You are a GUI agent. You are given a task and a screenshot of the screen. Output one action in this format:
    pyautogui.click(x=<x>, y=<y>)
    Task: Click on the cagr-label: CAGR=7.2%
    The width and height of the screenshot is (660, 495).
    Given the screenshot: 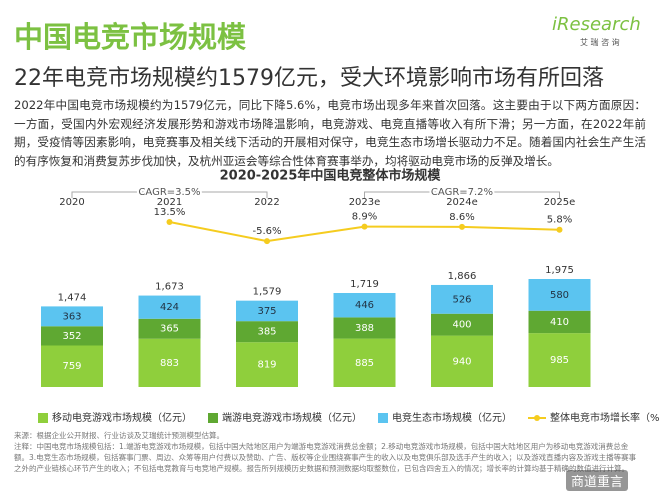 What is the action you would take?
    pyautogui.click(x=462, y=192)
    